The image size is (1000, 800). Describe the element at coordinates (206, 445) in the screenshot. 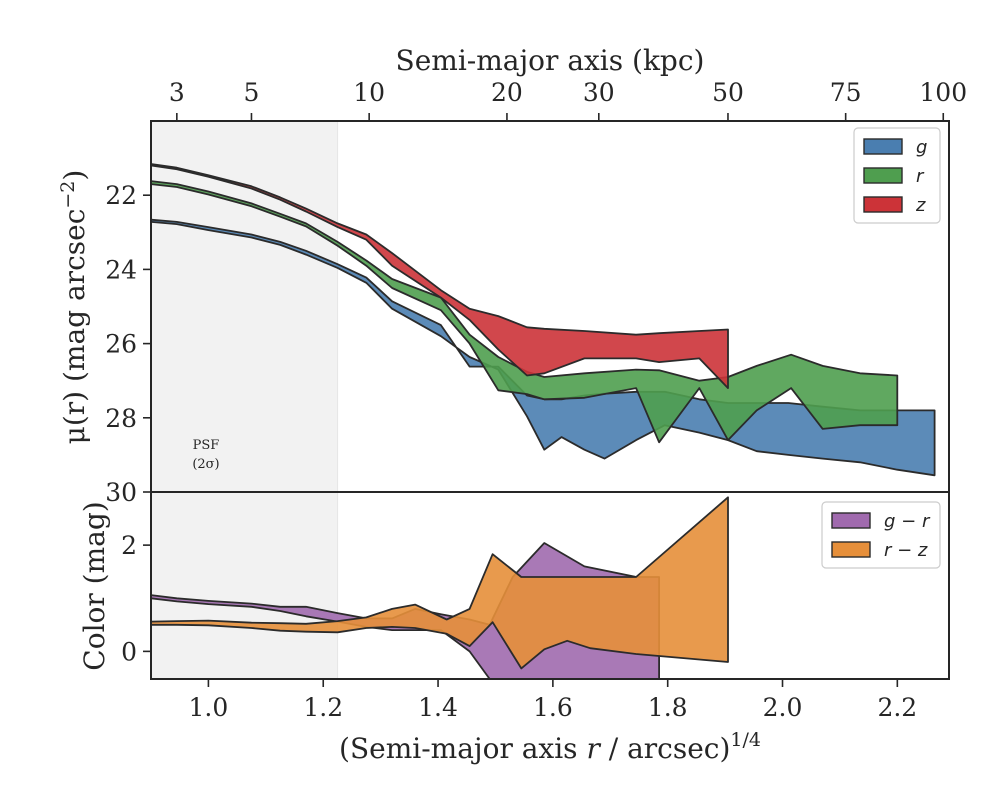

I see `psf-label-line1: PSF` at that location.